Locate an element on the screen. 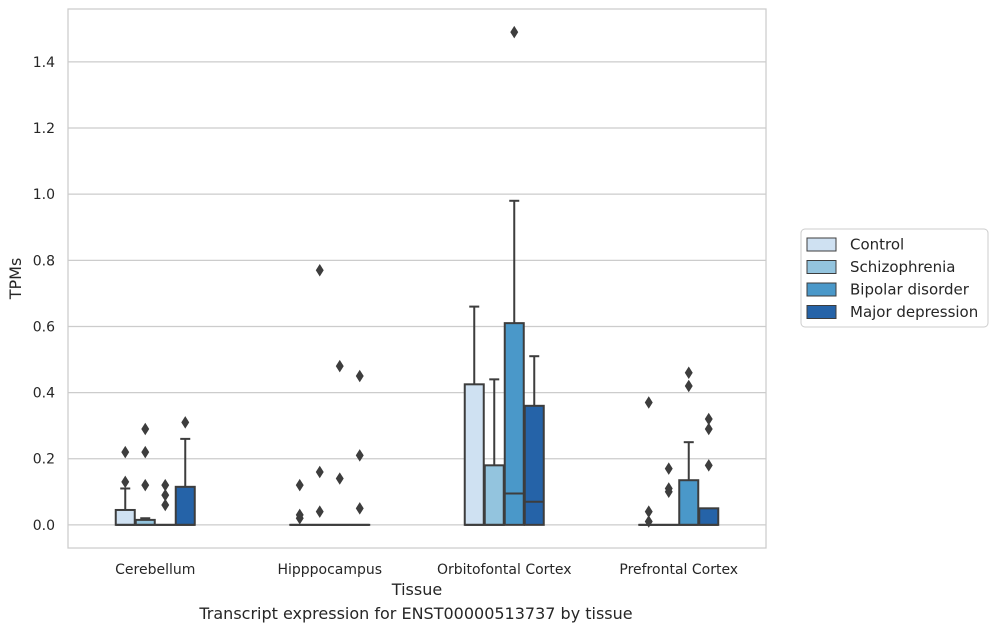  y-tick-label: 1.2 is located at coordinates (44, 129).